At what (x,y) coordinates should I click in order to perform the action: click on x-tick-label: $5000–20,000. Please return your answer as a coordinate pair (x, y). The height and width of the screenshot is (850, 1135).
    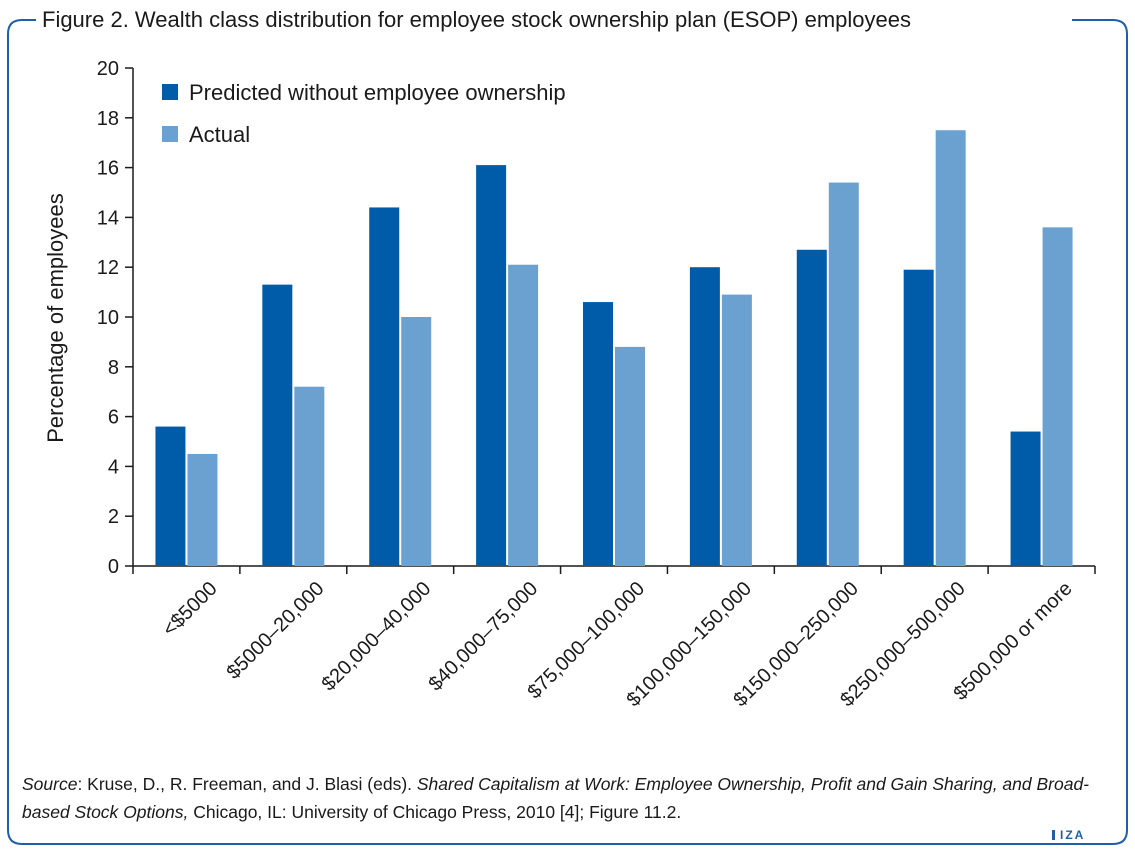
    Looking at the image, I should click on (275, 631).